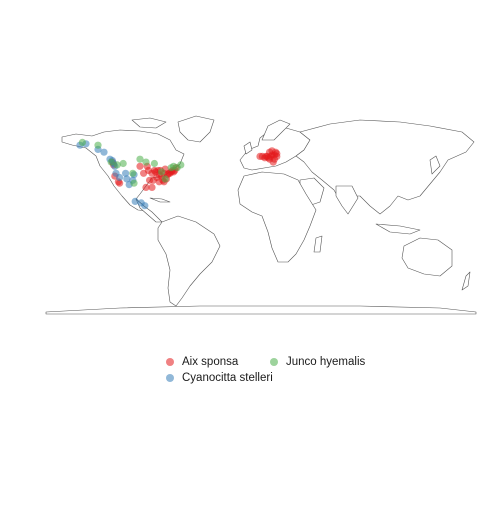 The width and height of the screenshot is (504, 509). What do you see at coordinates (160, 200) in the screenshot?
I see `landmass-cuba` at bounding box center [160, 200].